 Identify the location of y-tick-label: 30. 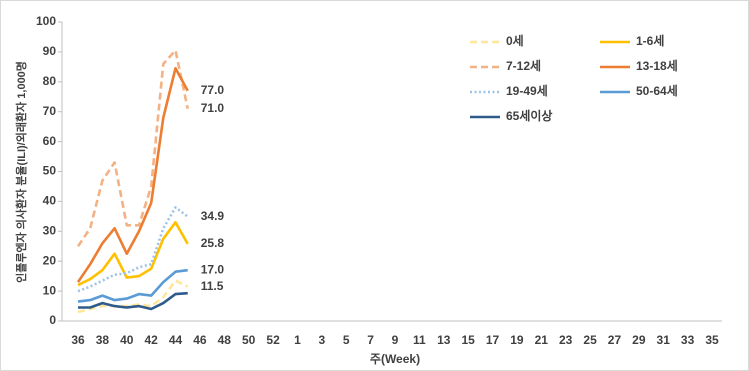
(50, 230).